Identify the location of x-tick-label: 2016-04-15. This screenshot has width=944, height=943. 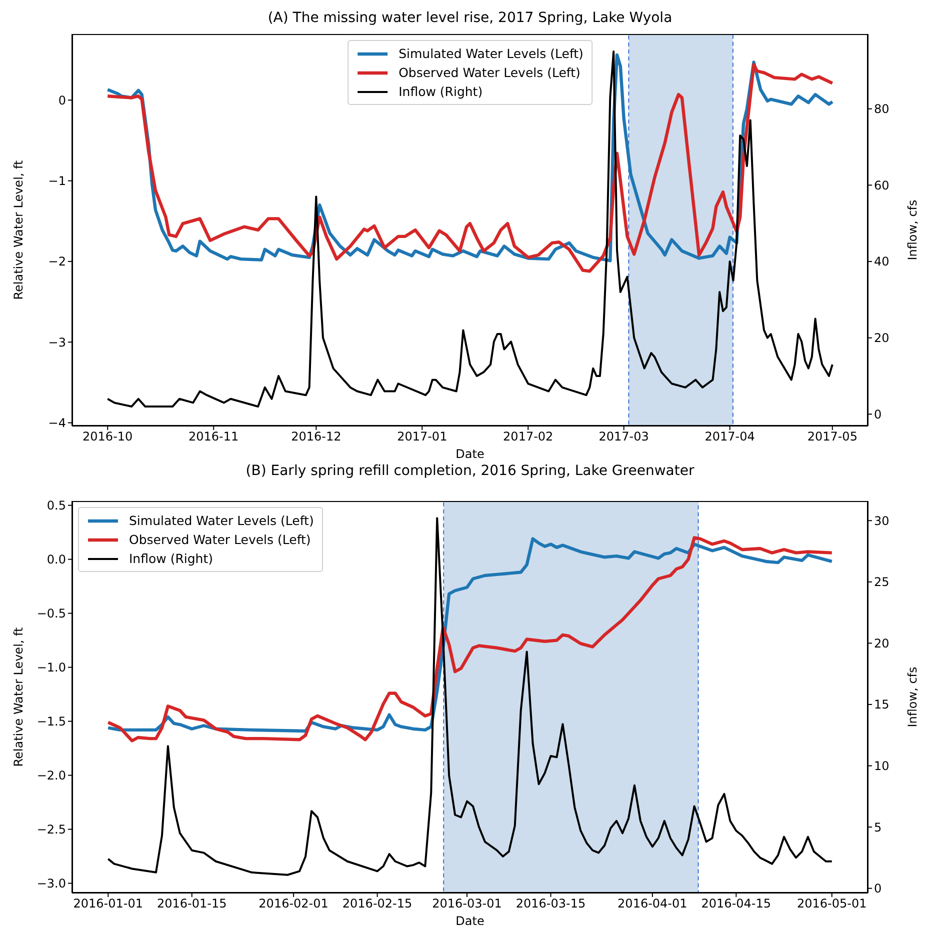
(736, 903).